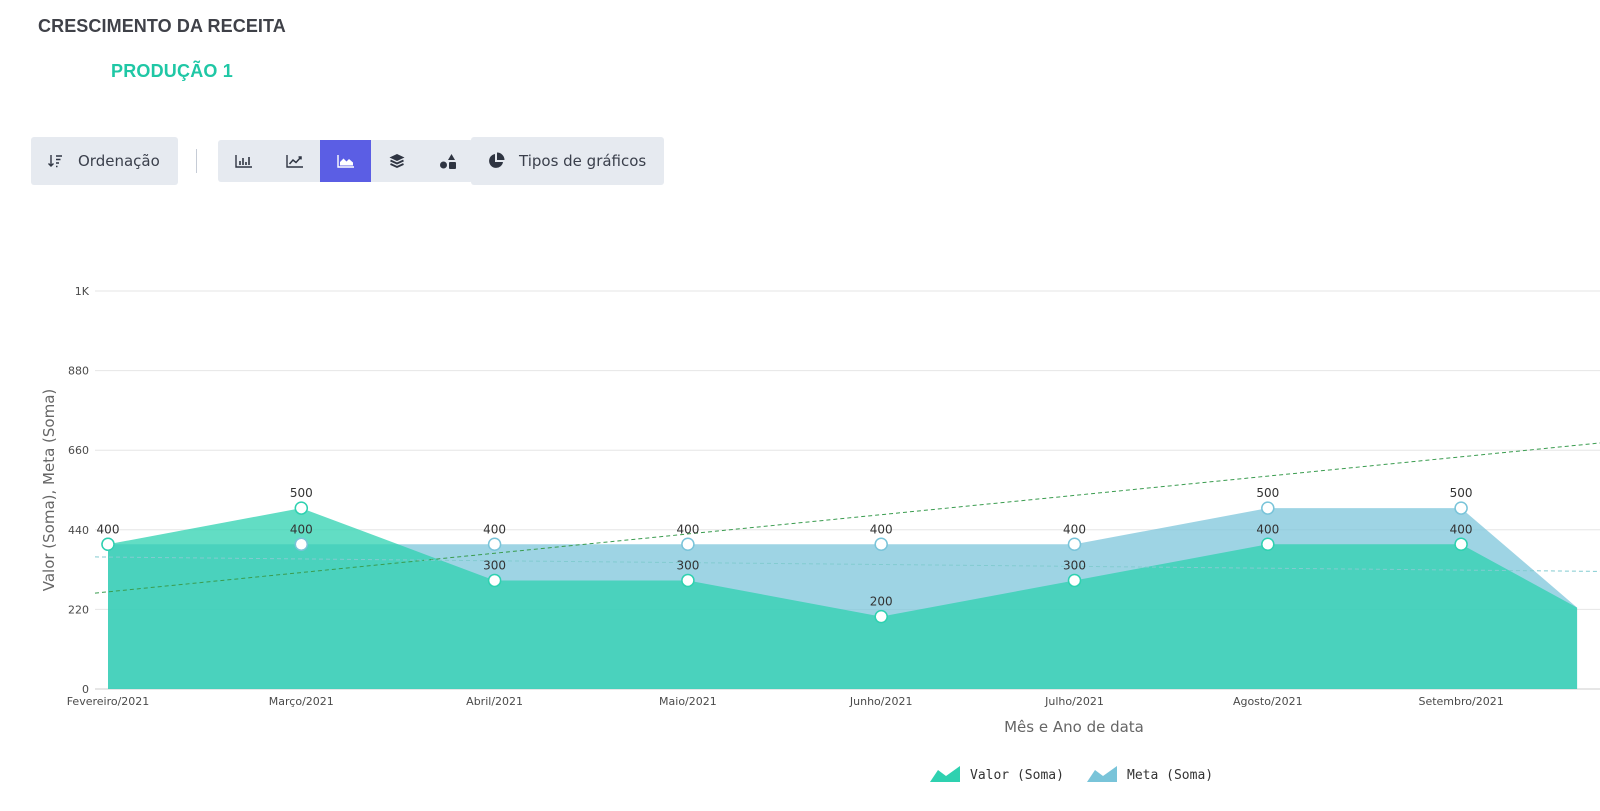 Image resolution: width=1600 pixels, height=811 pixels. What do you see at coordinates (301, 701) in the screenshot?
I see `x-tick-label: Março/2021` at bounding box center [301, 701].